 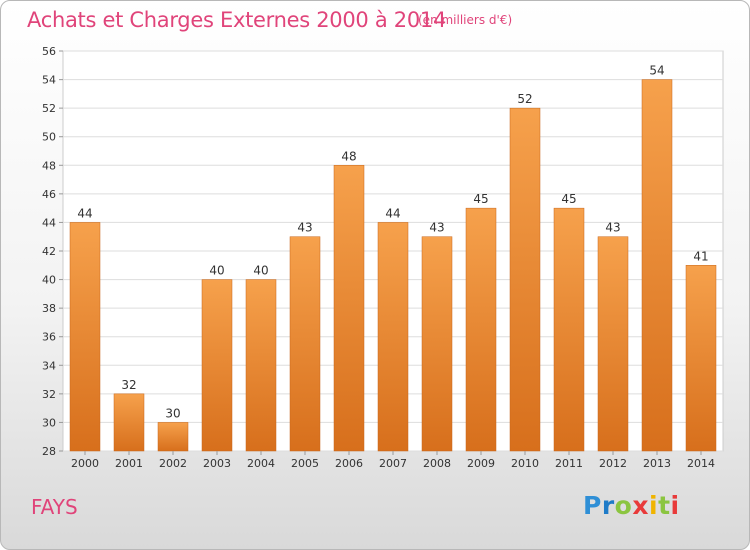 What do you see at coordinates (85, 337) in the screenshot?
I see `bar-2000` at bounding box center [85, 337].